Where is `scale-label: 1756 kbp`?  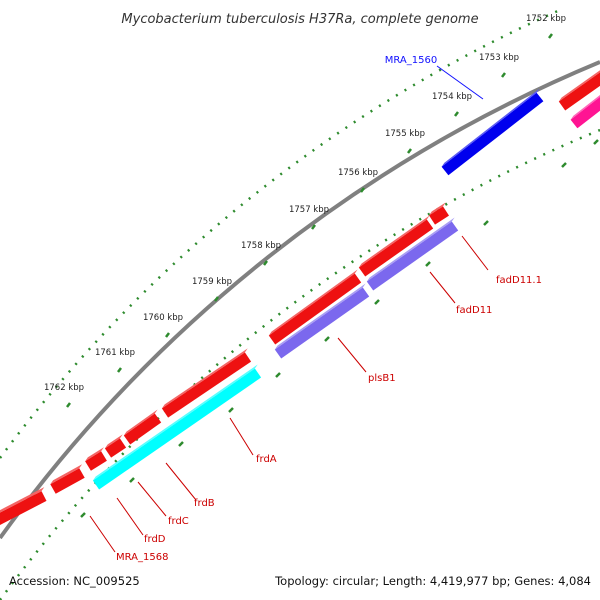
scale-label: 1756 kbp is located at coordinates (358, 173).